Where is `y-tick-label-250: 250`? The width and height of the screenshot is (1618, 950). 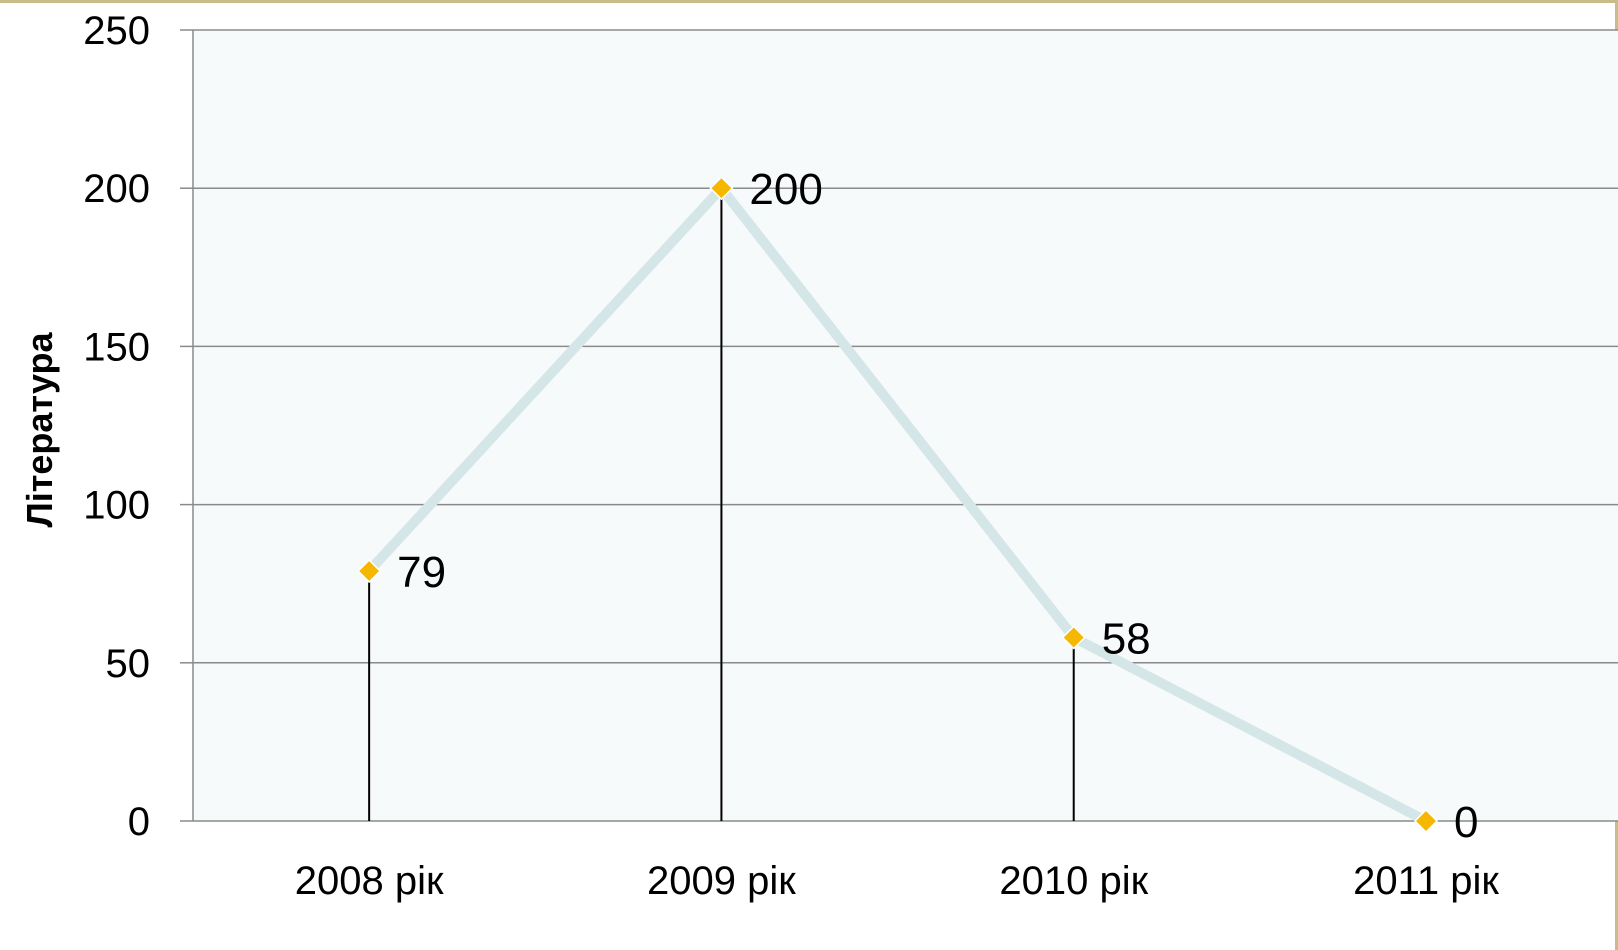 y-tick-label-250: 250 is located at coordinates (116, 31).